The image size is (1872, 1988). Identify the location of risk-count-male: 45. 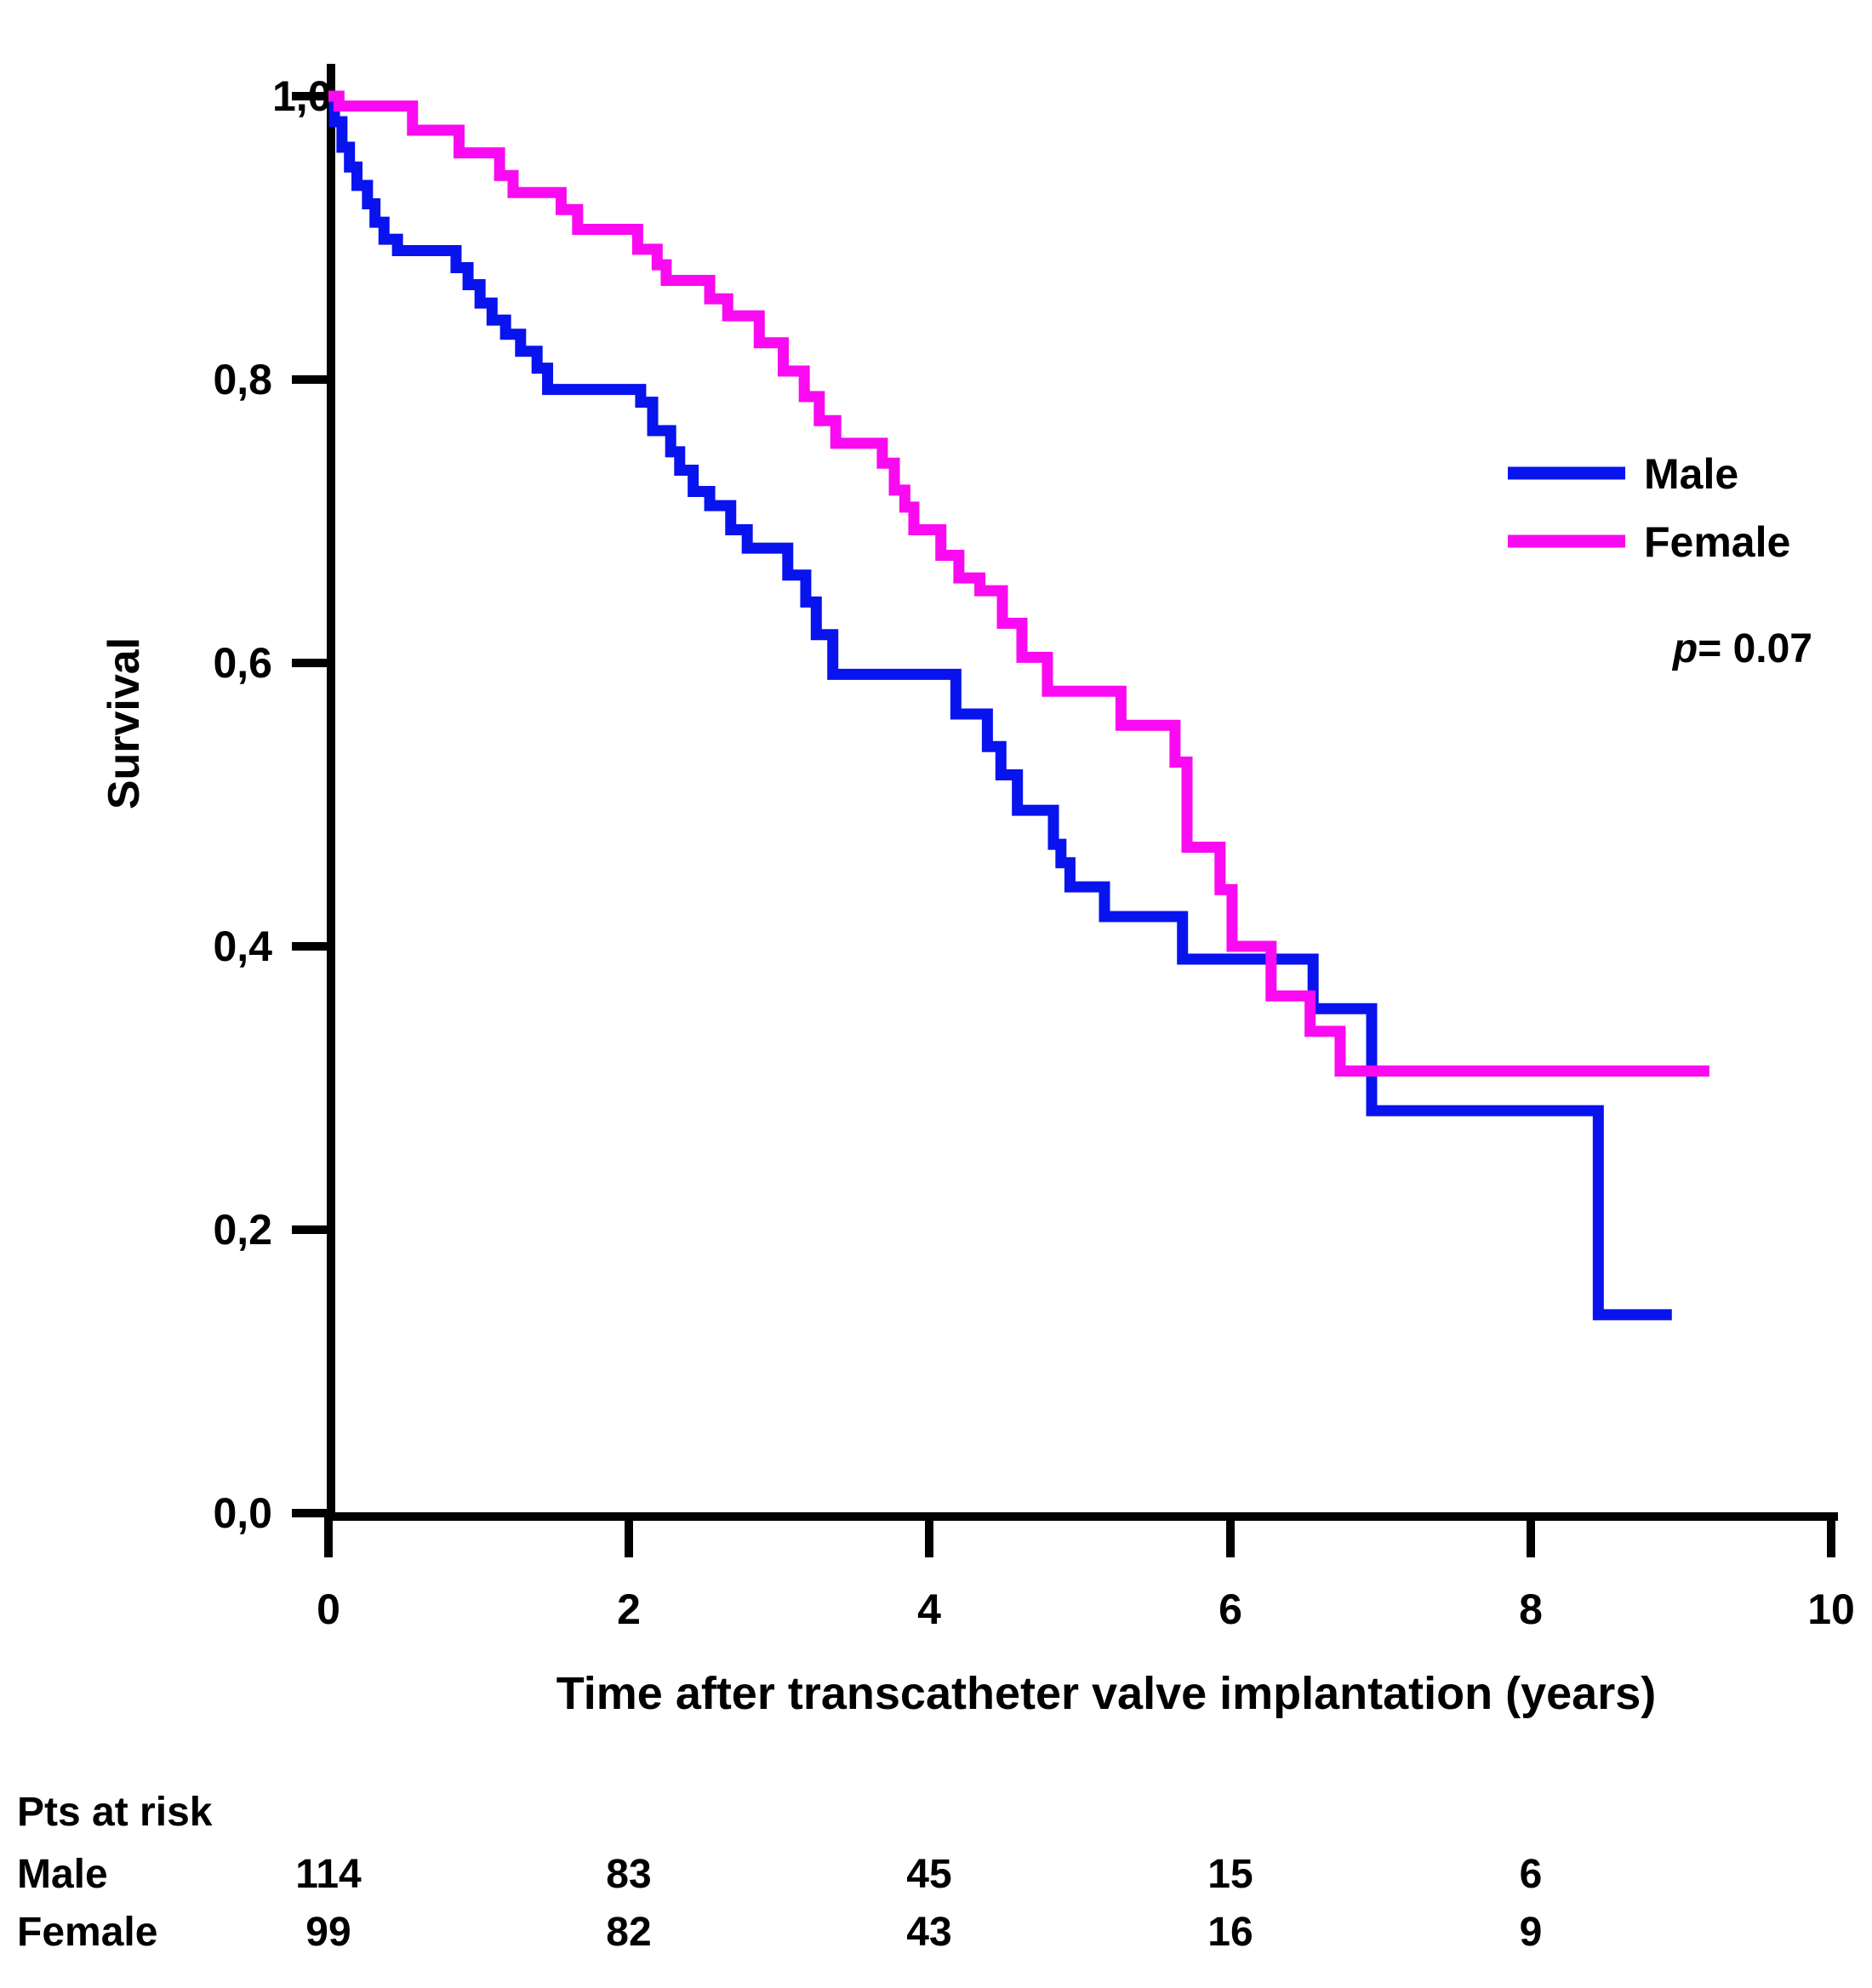
(929, 1874).